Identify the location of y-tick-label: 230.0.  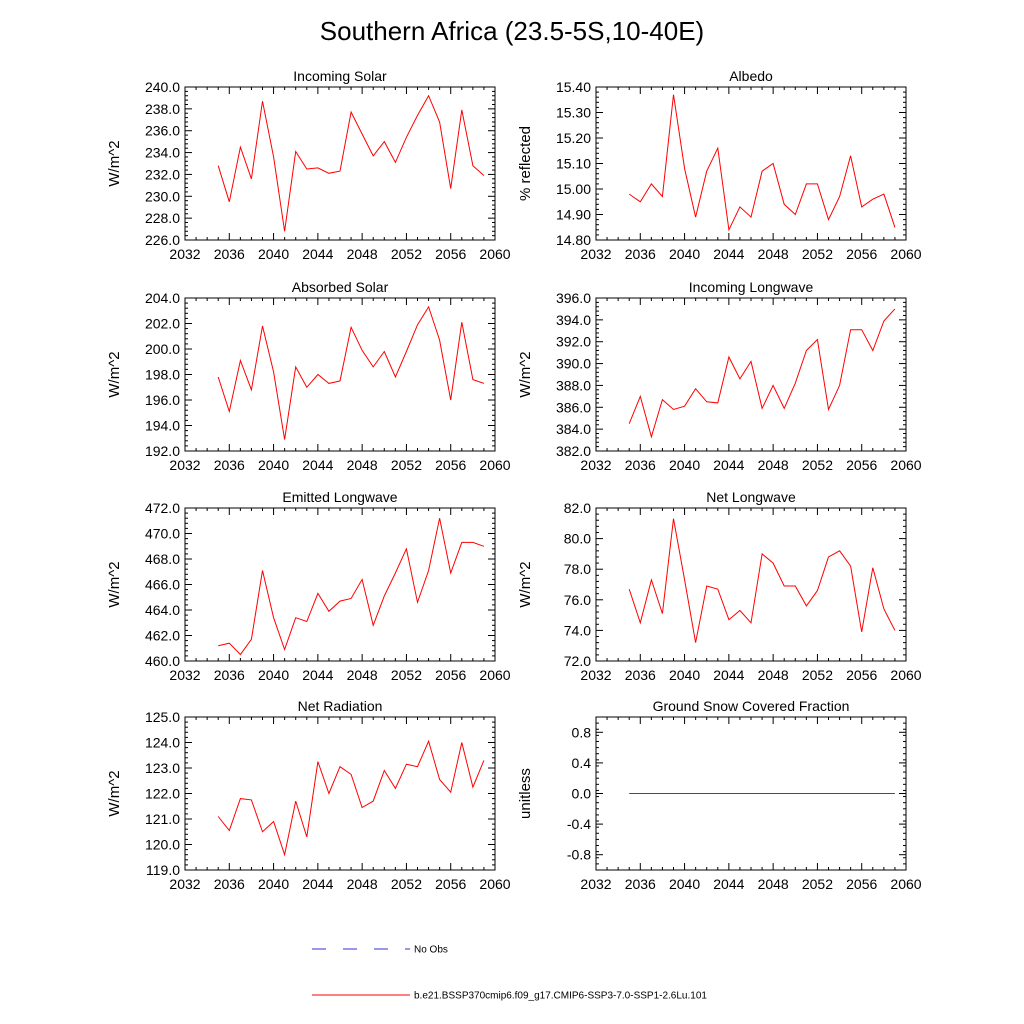
(162, 196).